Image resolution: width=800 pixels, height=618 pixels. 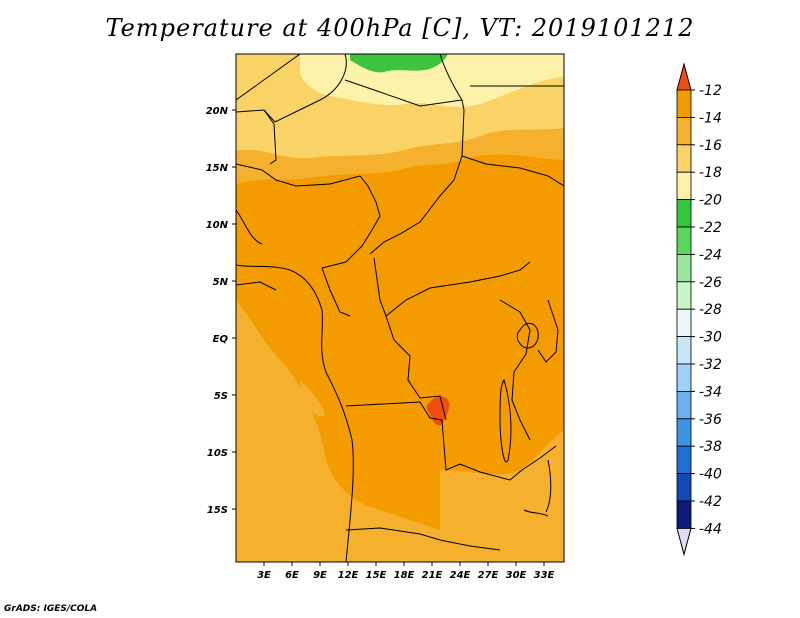 I want to click on colorbar-top-triangle, so click(x=684, y=76).